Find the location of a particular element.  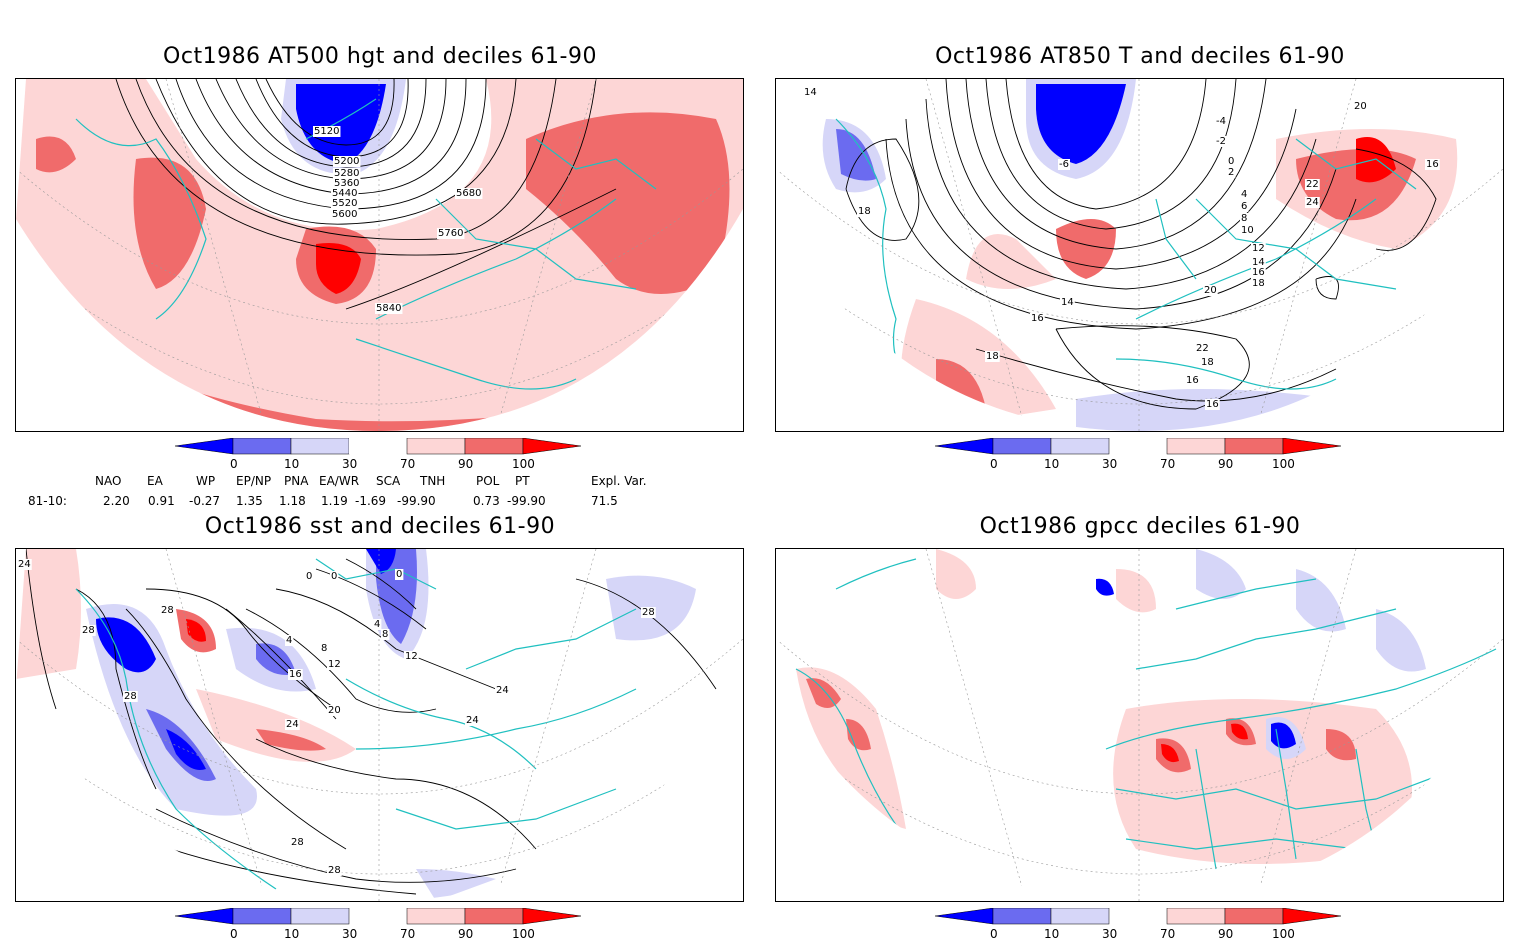

colorbar-bottom-right: 0 10 30 70 90 100 is located at coordinates (1144, 924).